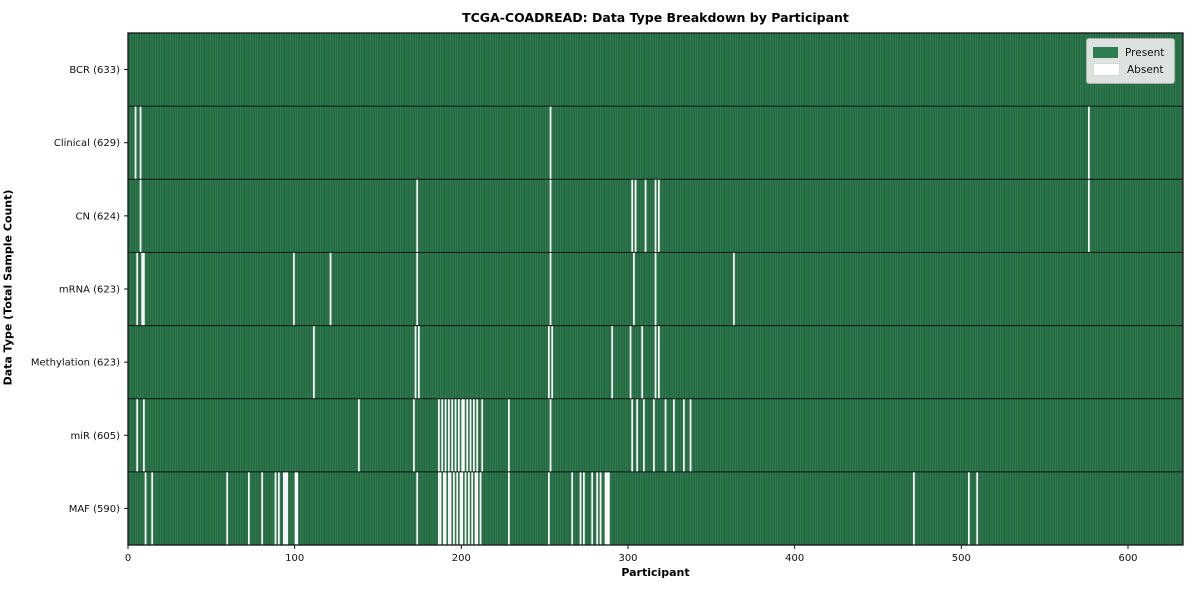 Image resolution: width=1200 pixels, height=600 pixels. Describe the element at coordinates (128, 558) in the screenshot. I see `x-tick-label: 0` at that location.